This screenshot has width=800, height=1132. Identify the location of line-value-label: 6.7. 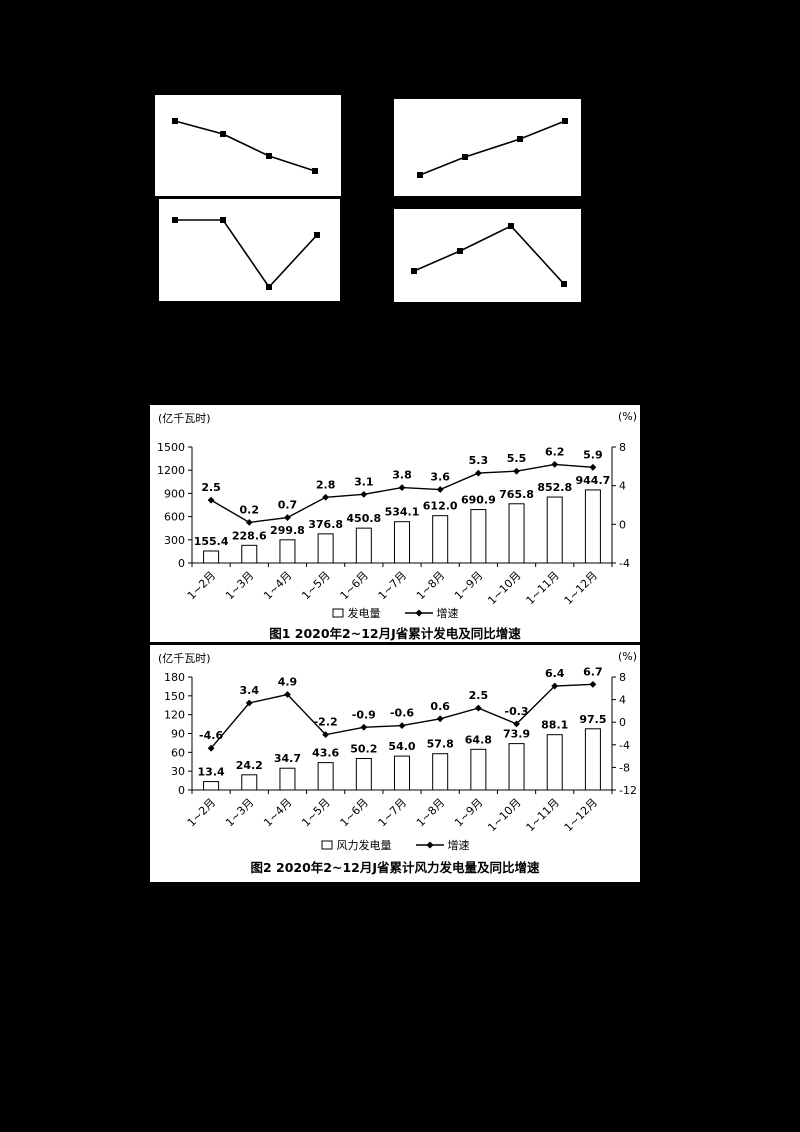
(593, 671).